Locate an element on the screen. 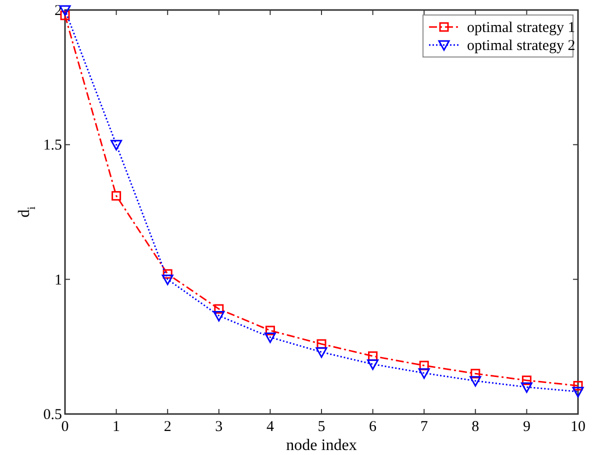  x-tick-label: 4 is located at coordinates (270, 427).